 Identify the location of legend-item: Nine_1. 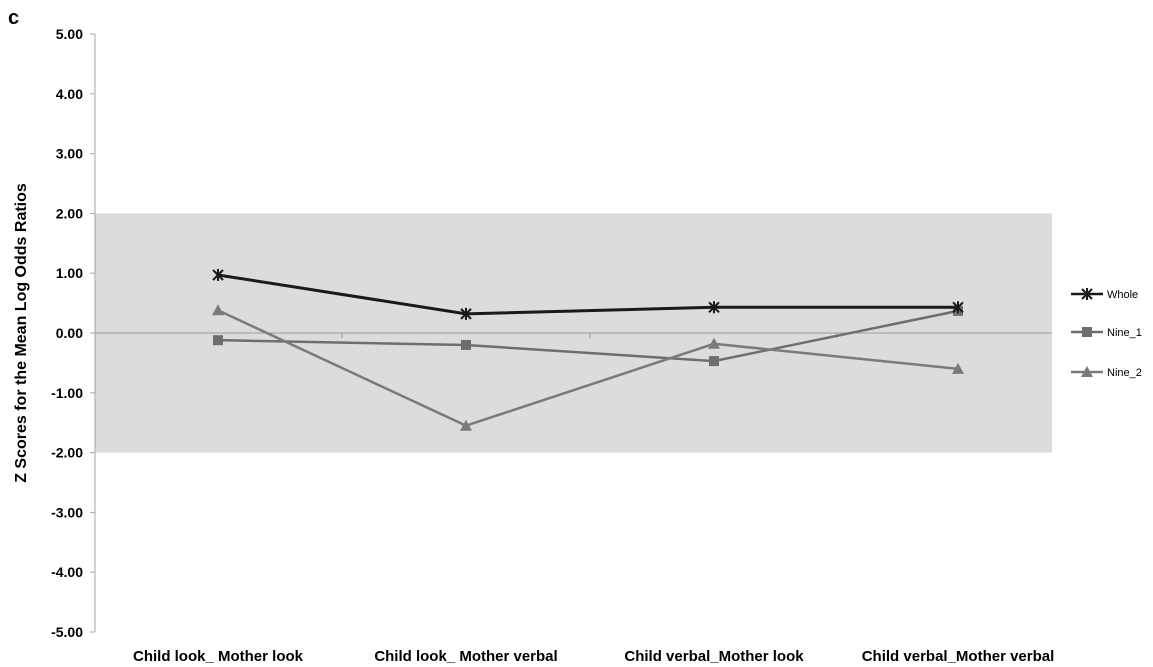
(1106, 333).